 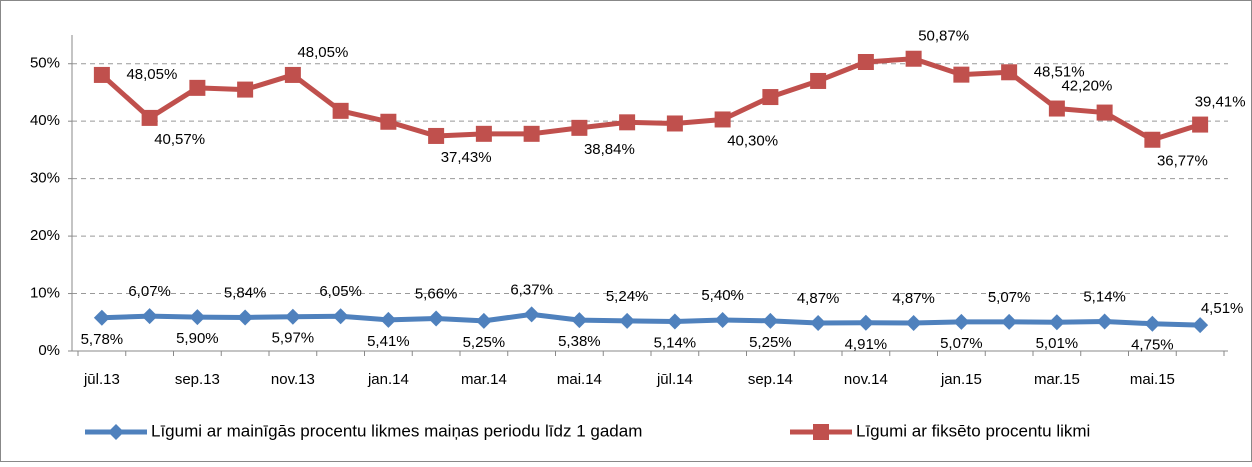 I want to click on data-label: 6,07%, so click(x=149, y=291).